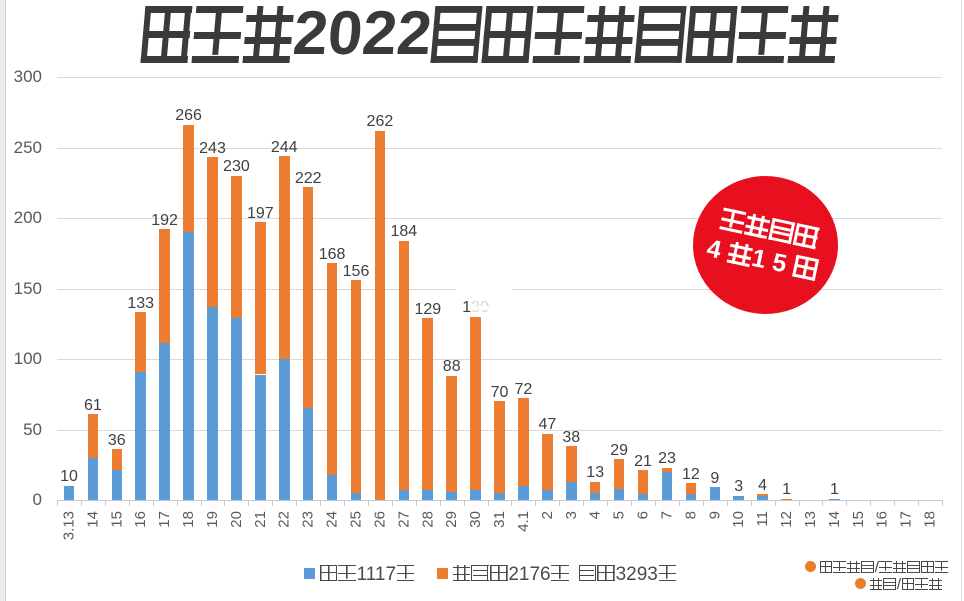  Describe the element at coordinates (451, 519) in the screenshot. I see `svg-text: 29` at that location.